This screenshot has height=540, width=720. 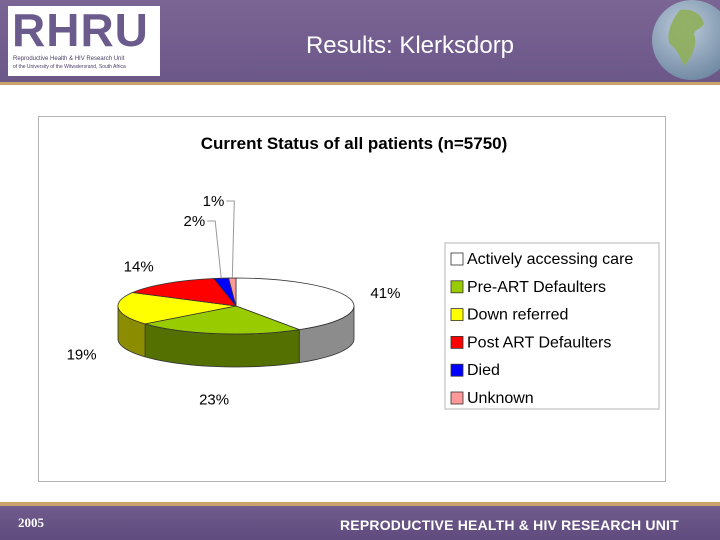 What do you see at coordinates (509, 525) in the screenshot?
I see `footer-organization: REPRODUCTIVE HEALTH & HIV RESEARCH UNIT` at bounding box center [509, 525].